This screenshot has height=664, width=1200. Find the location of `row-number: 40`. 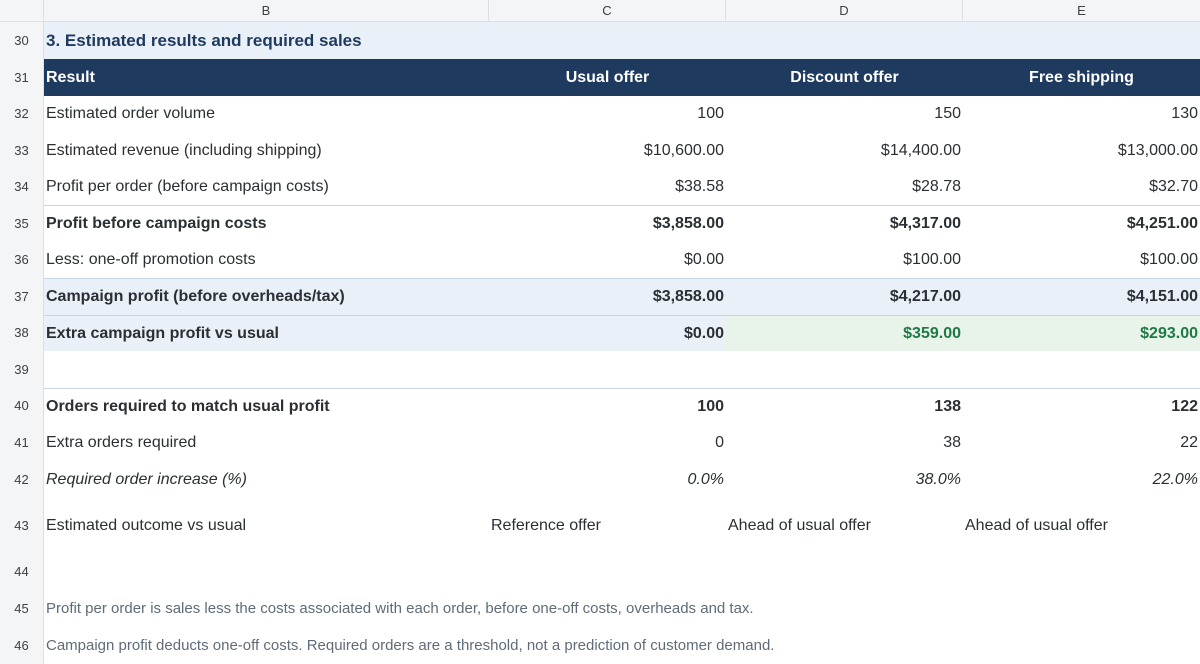

row-number: 40 is located at coordinates (22, 406).